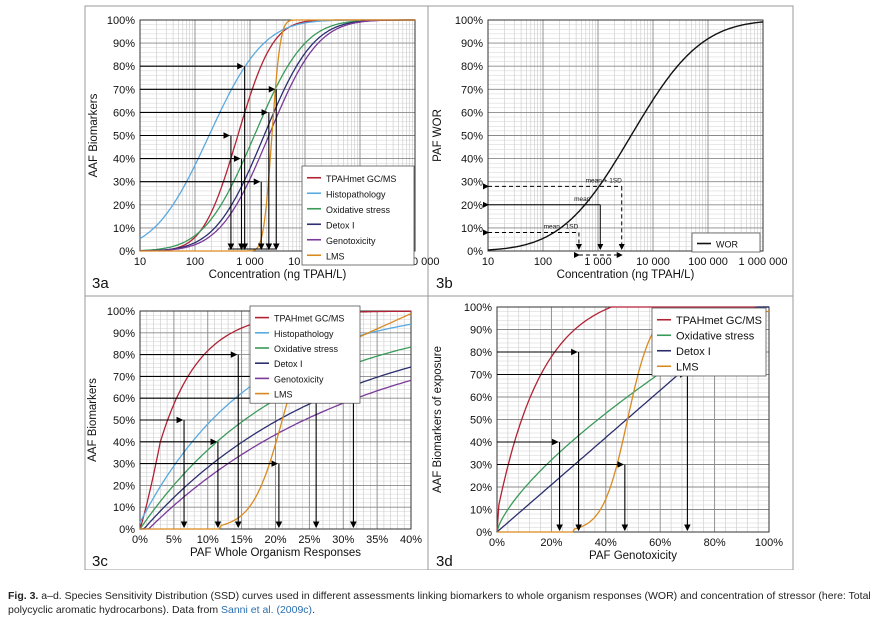 The height and width of the screenshot is (622, 879). What do you see at coordinates (100, 283) in the screenshot?
I see `panel-label: 3a` at bounding box center [100, 283].